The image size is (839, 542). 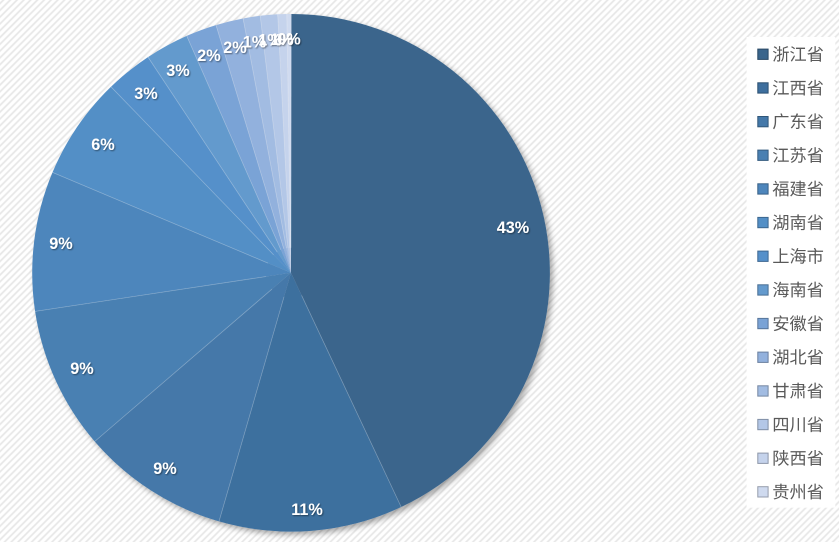 What do you see at coordinates (513, 228) in the screenshot?
I see `svg-text: 43%` at bounding box center [513, 228].